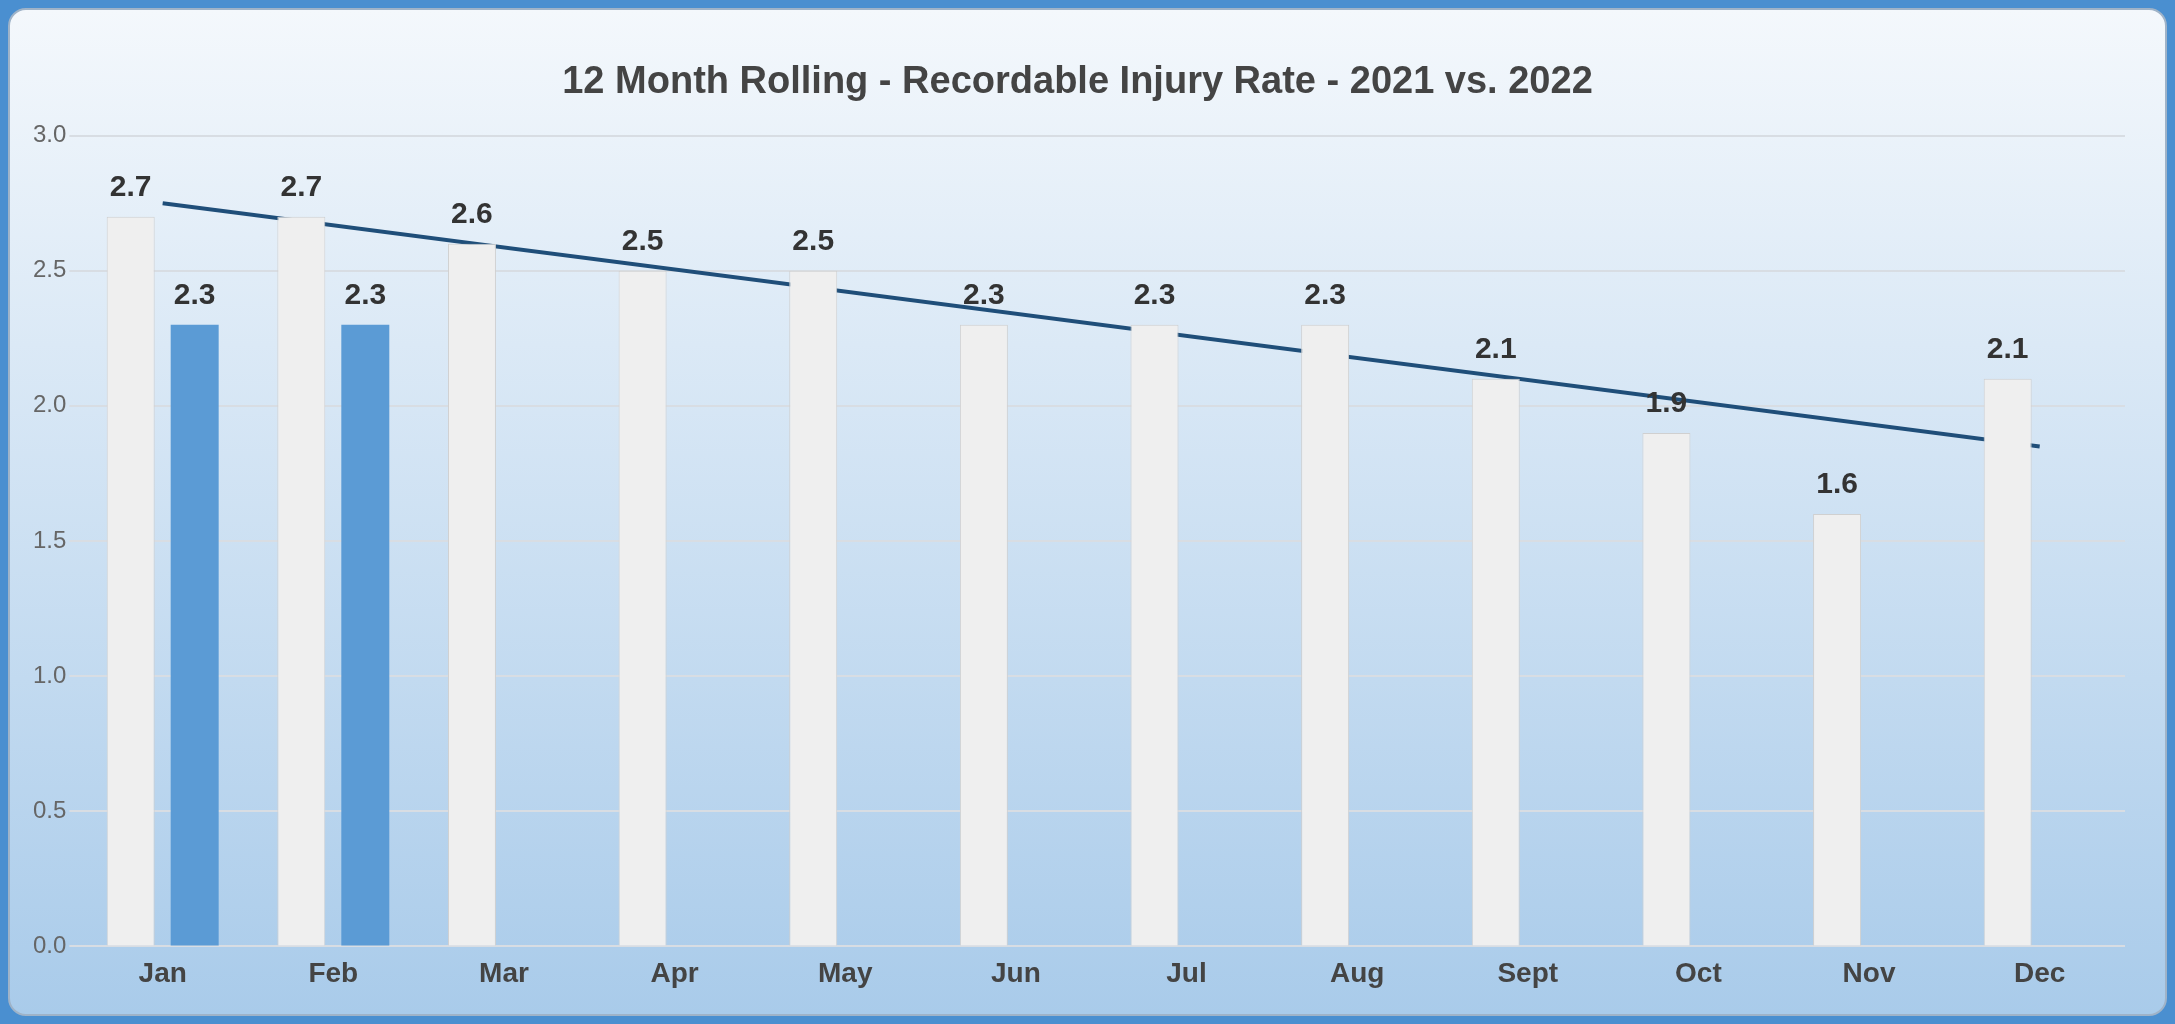 The height and width of the screenshot is (1024, 2175). What do you see at coordinates (1869, 972) in the screenshot?
I see `x-tick-label: Nov` at bounding box center [1869, 972].